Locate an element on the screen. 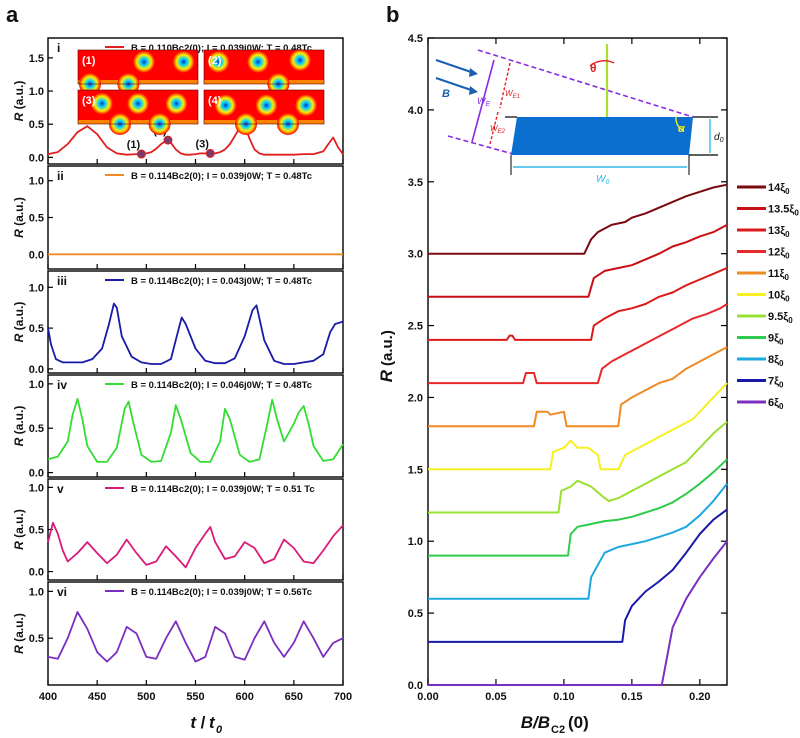 This screenshot has height=738, width=800. panel-b-xlabel: B/B is located at coordinates (535, 722).